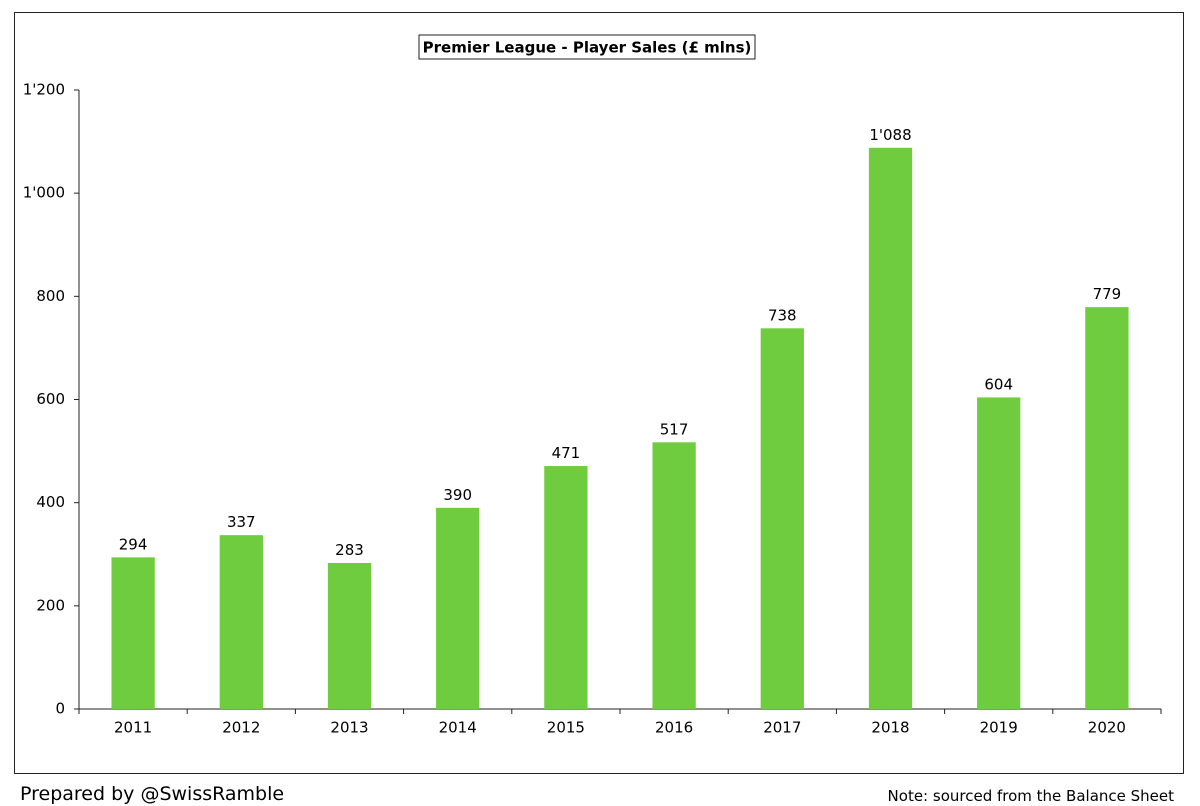 The width and height of the screenshot is (1200, 806). Describe the element at coordinates (60, 709) in the screenshot. I see `y-tick-label: 0` at that location.